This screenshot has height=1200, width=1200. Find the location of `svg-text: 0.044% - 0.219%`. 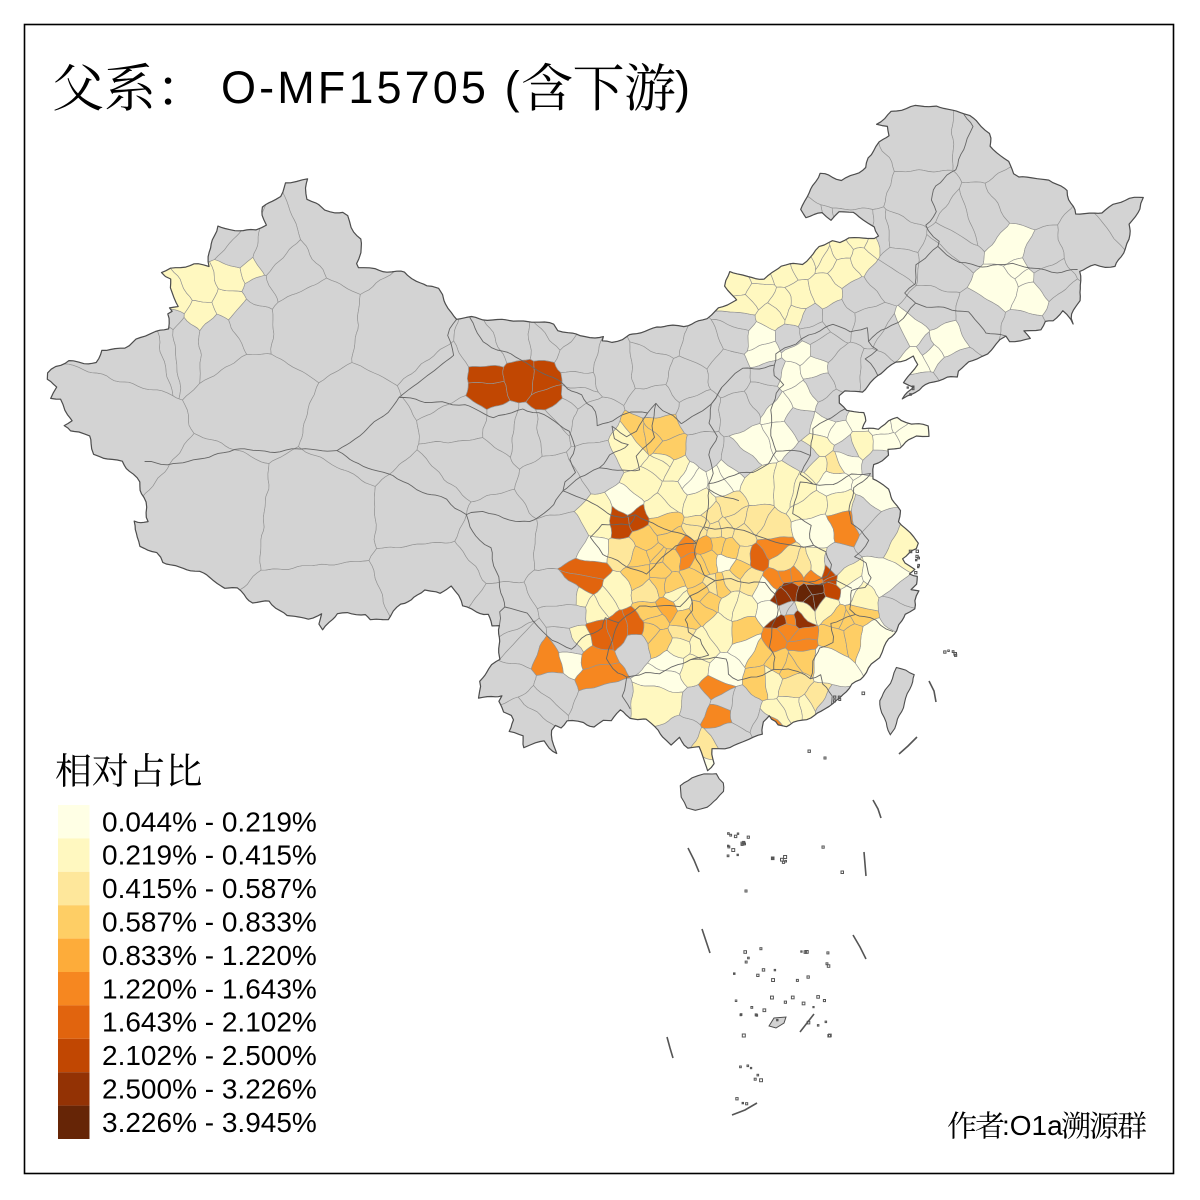

svg-text: 0.044% - 0.219% is located at coordinates (209, 821).